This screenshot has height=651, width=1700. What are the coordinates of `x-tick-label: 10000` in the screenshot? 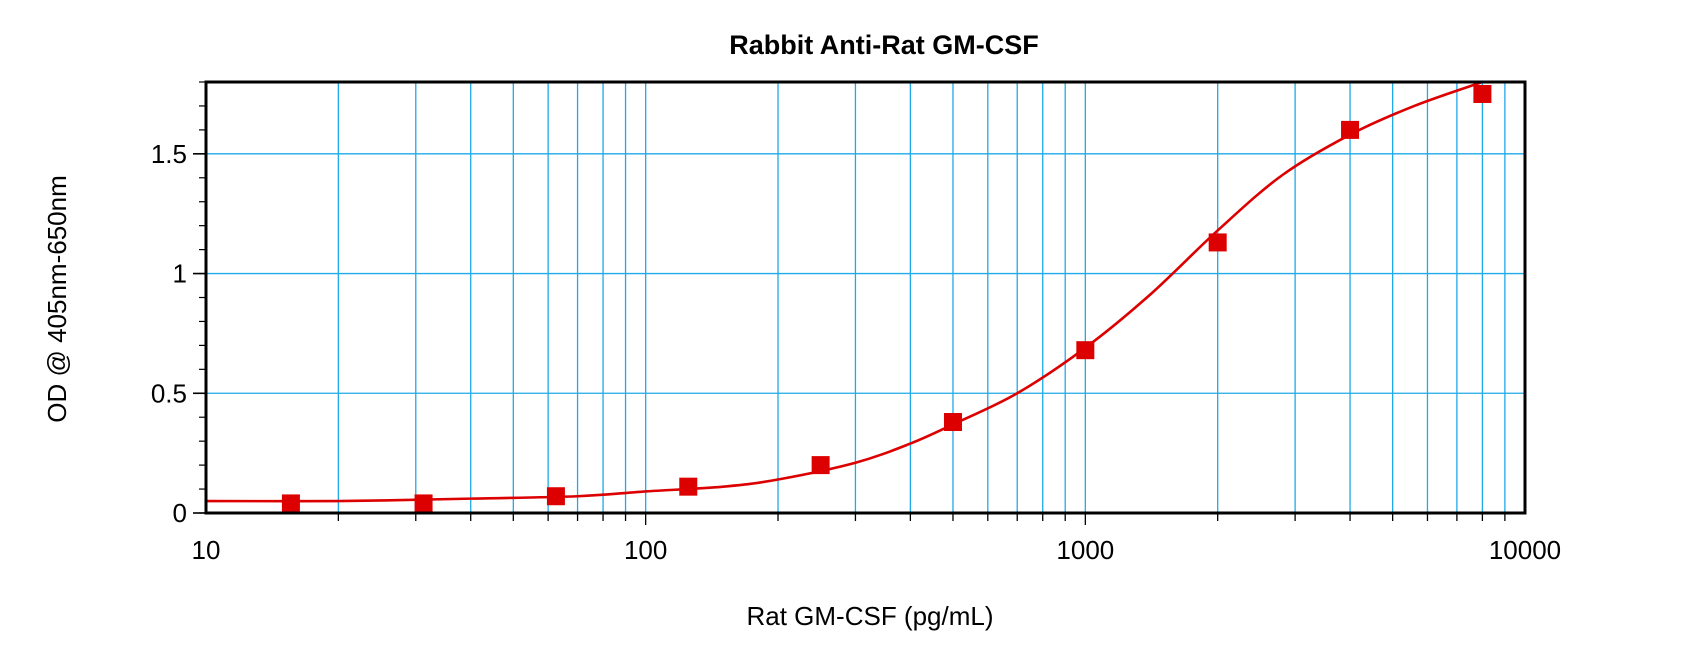 It's located at (1525, 550).